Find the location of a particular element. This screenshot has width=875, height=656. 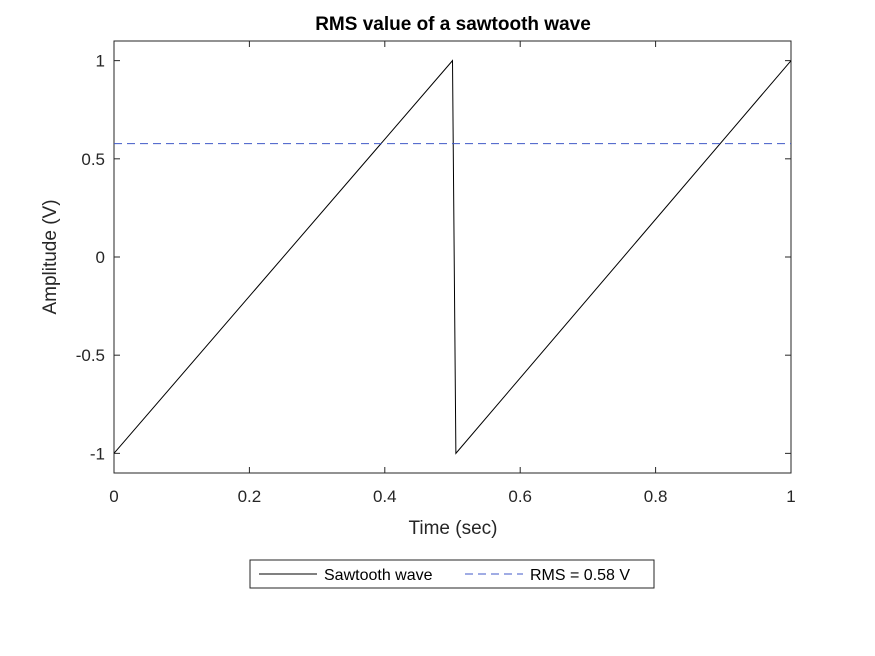

legend-label-sawtooth: Sawtooth wave is located at coordinates (378, 575).